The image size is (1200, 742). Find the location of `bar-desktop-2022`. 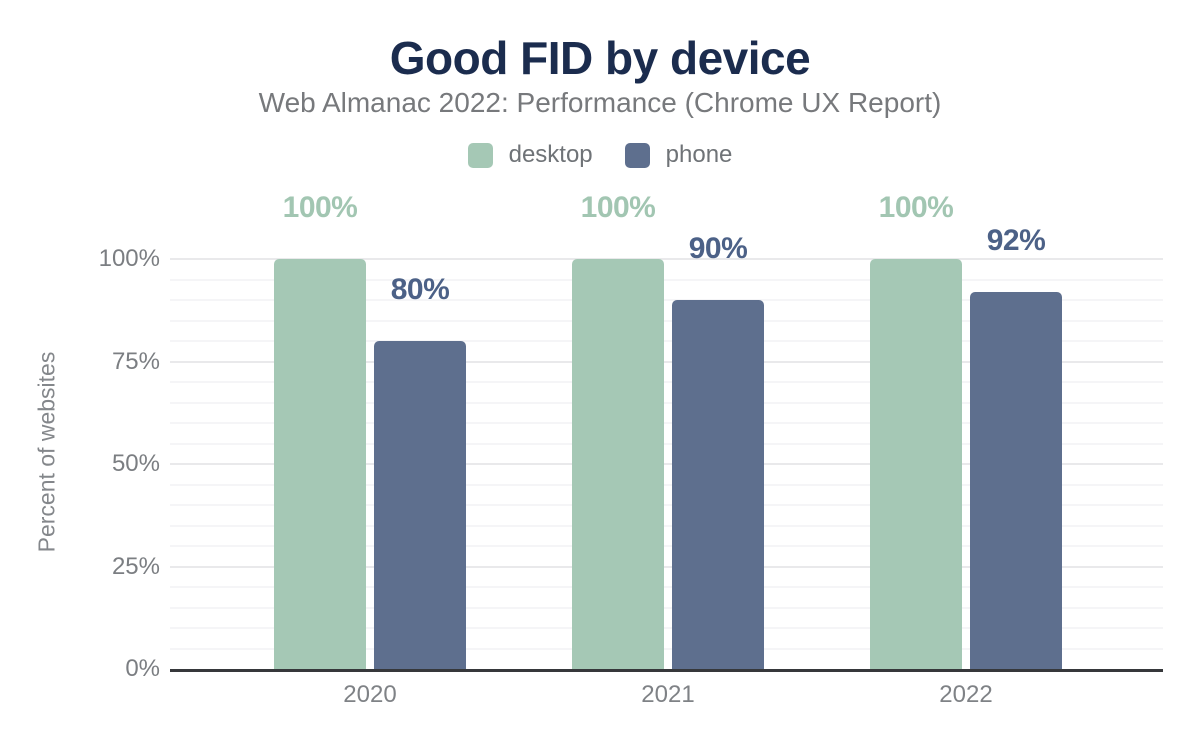

bar-desktop-2022 is located at coordinates (916, 464).